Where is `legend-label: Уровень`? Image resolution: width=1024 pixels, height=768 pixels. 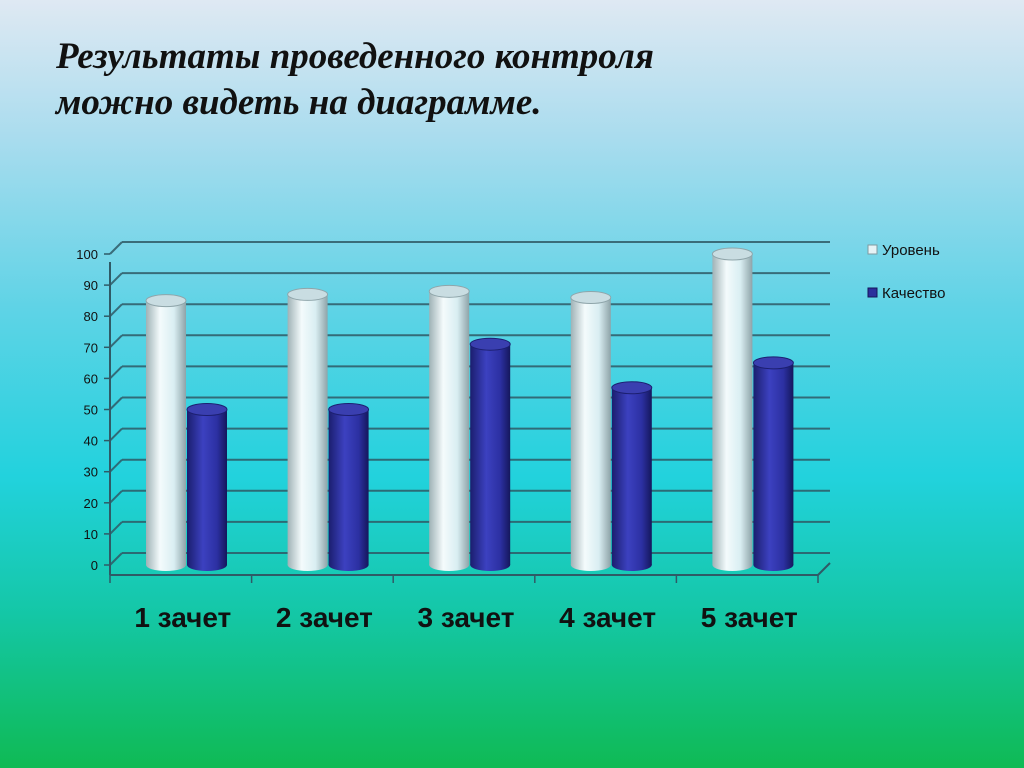
legend-label: Уровень is located at coordinates (911, 250).